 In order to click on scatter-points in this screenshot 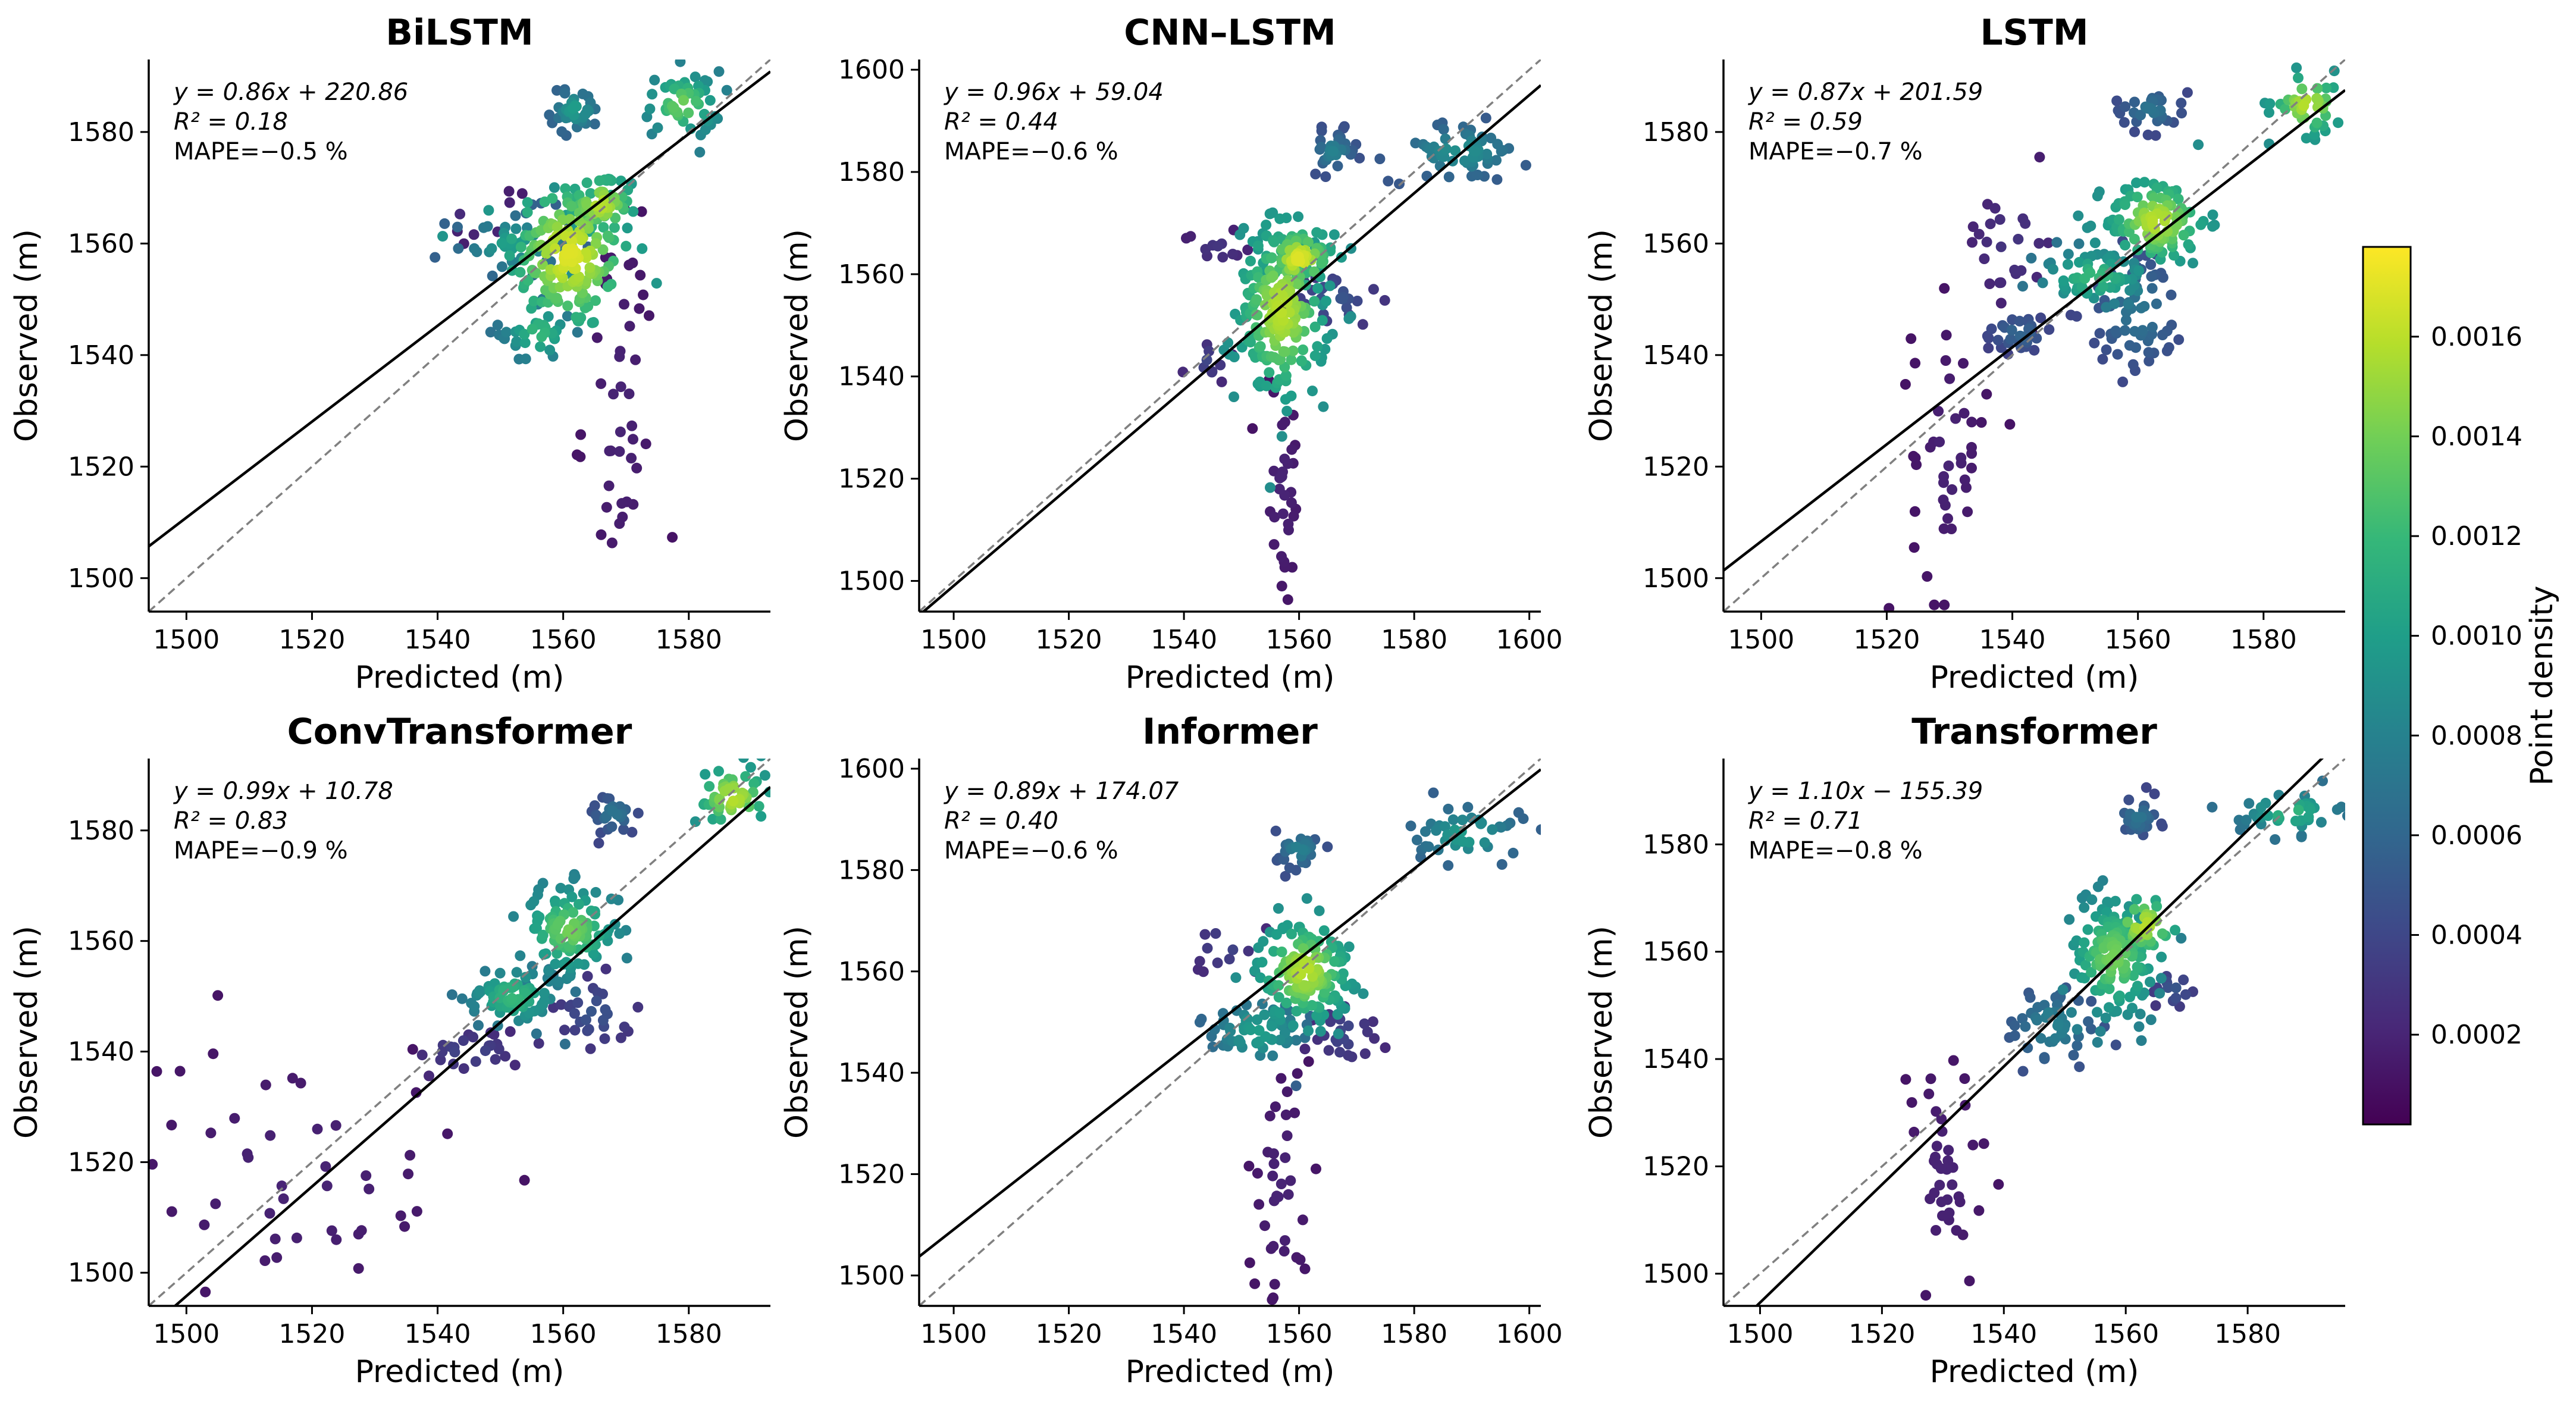, I will do `click(2122, 1038)`.